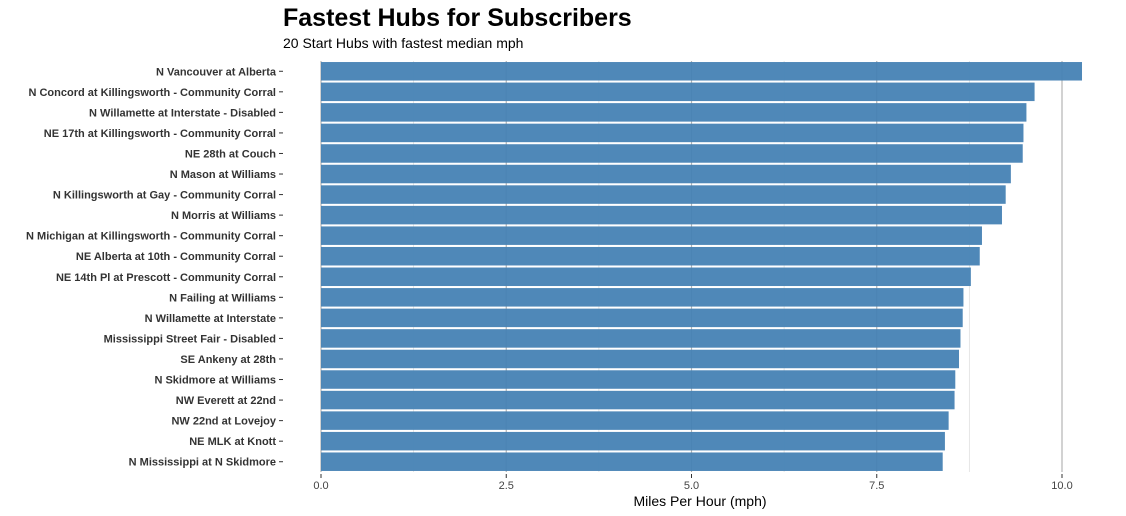  I want to click on category-label: Mississippi Street Fair - Disabled, so click(190, 339).